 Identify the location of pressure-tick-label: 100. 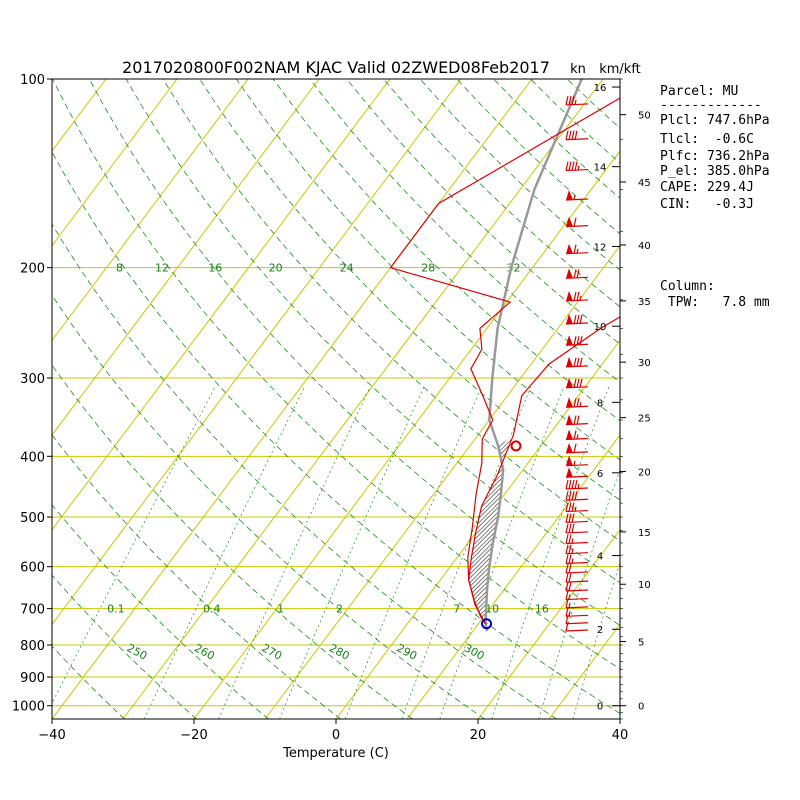
(32, 80).